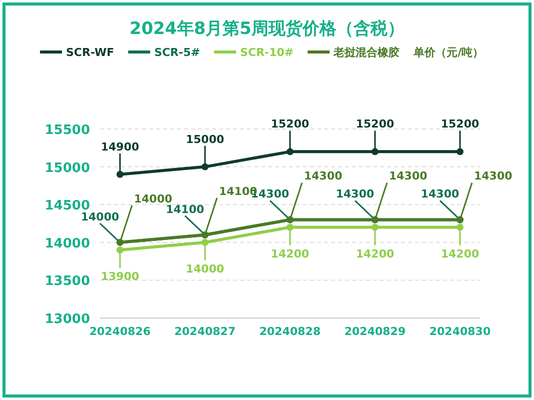 This screenshot has width=534, height=400. What do you see at coordinates (205, 331) in the screenshot?
I see `x-tick-label: 20240827` at bounding box center [205, 331].